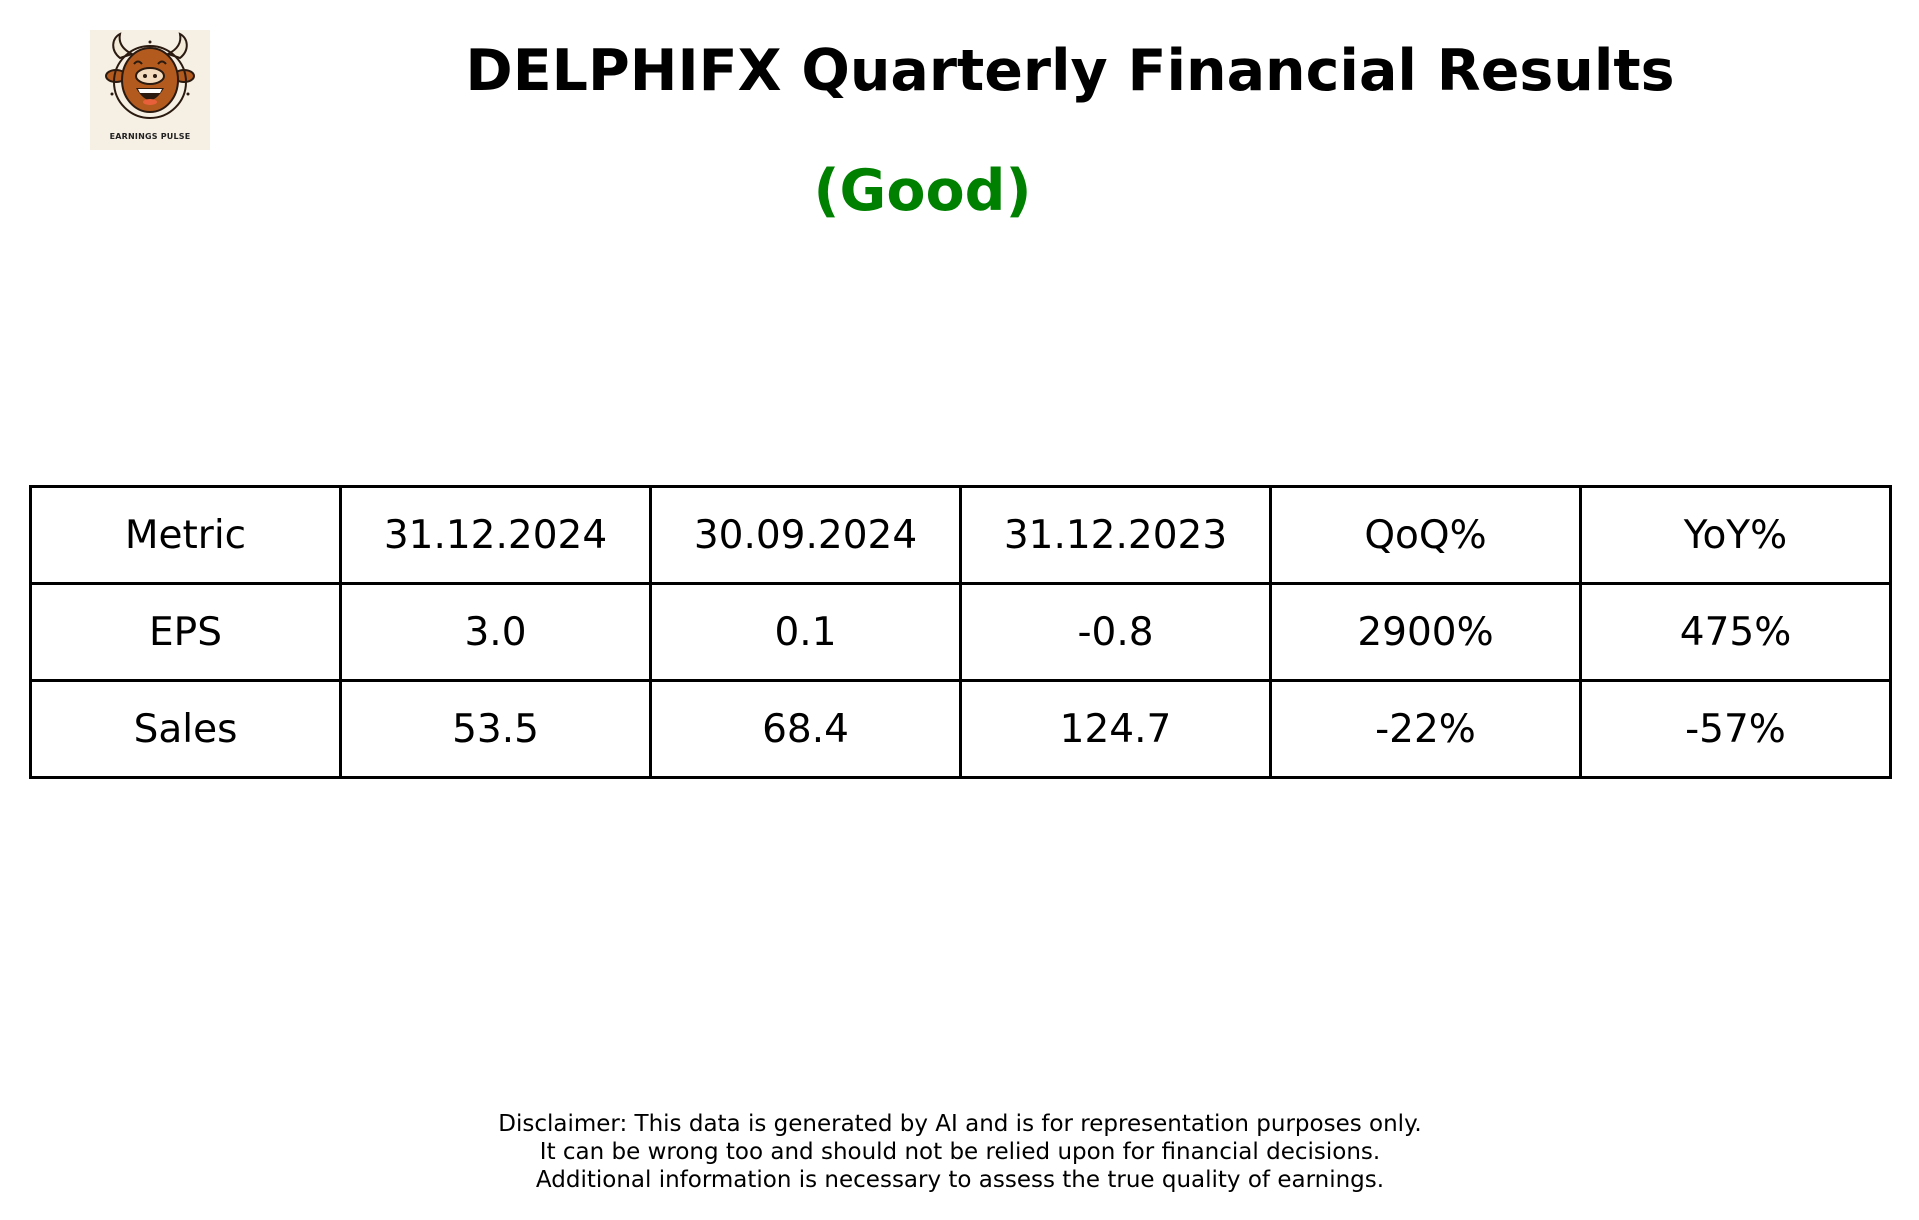 The width and height of the screenshot is (1919, 1220). What do you see at coordinates (1735, 632) in the screenshot?
I see `yoy-change: 475%` at bounding box center [1735, 632].